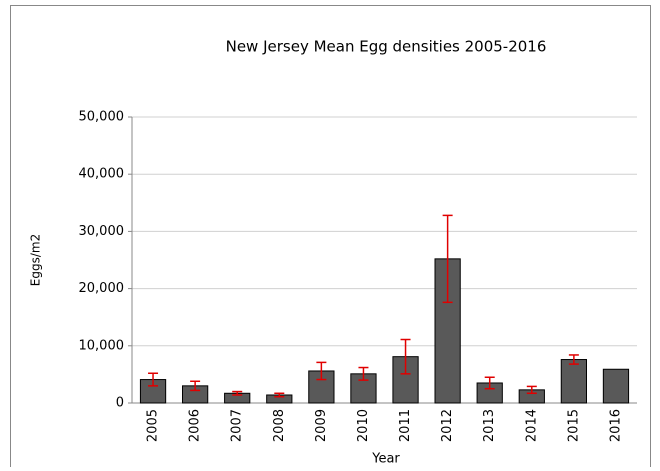 The width and height of the screenshot is (660, 471). I want to click on y-tick-label: 0, so click(120, 403).